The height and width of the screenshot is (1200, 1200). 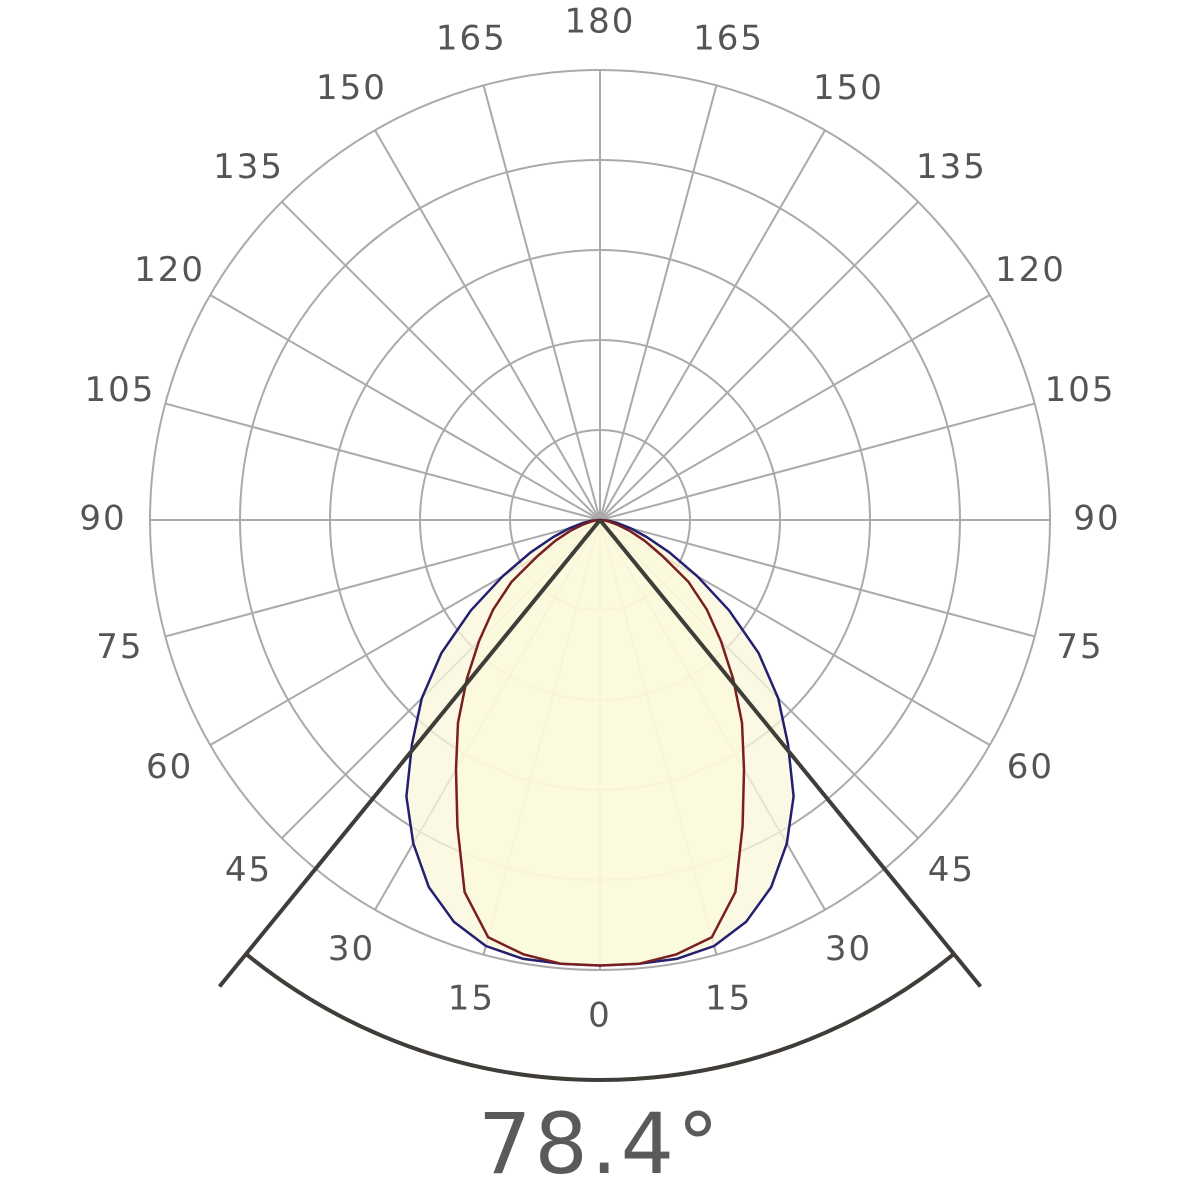 I want to click on intensity-fill, so click(x=600, y=743).